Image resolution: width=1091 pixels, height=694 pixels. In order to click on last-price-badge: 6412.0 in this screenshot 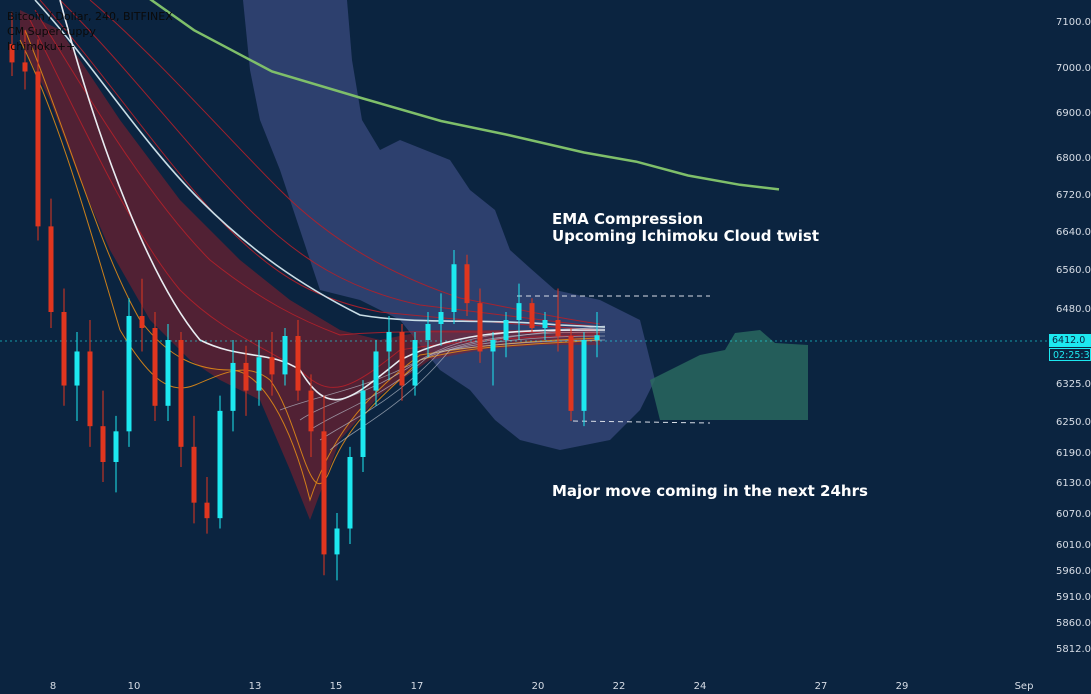, I will do `click(1070, 340)`.